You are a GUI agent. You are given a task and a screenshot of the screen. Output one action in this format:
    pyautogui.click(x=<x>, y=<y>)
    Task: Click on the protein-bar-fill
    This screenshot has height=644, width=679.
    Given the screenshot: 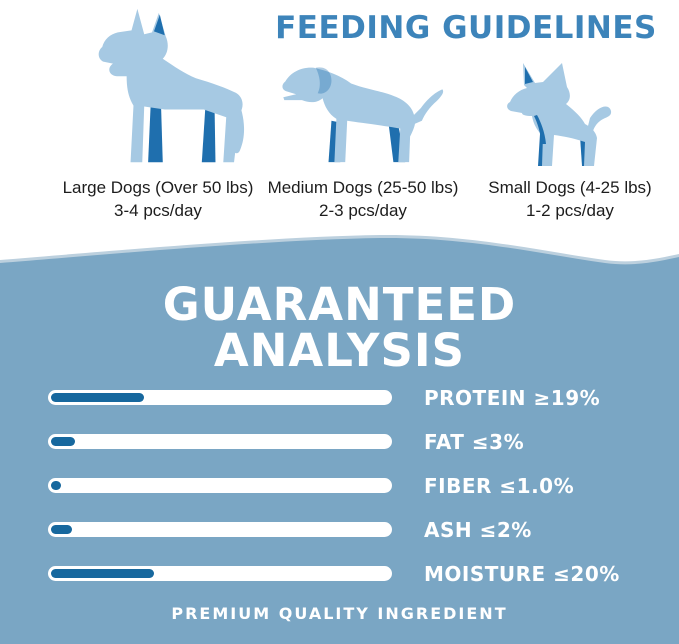 What is the action you would take?
    pyautogui.click(x=97, y=397)
    